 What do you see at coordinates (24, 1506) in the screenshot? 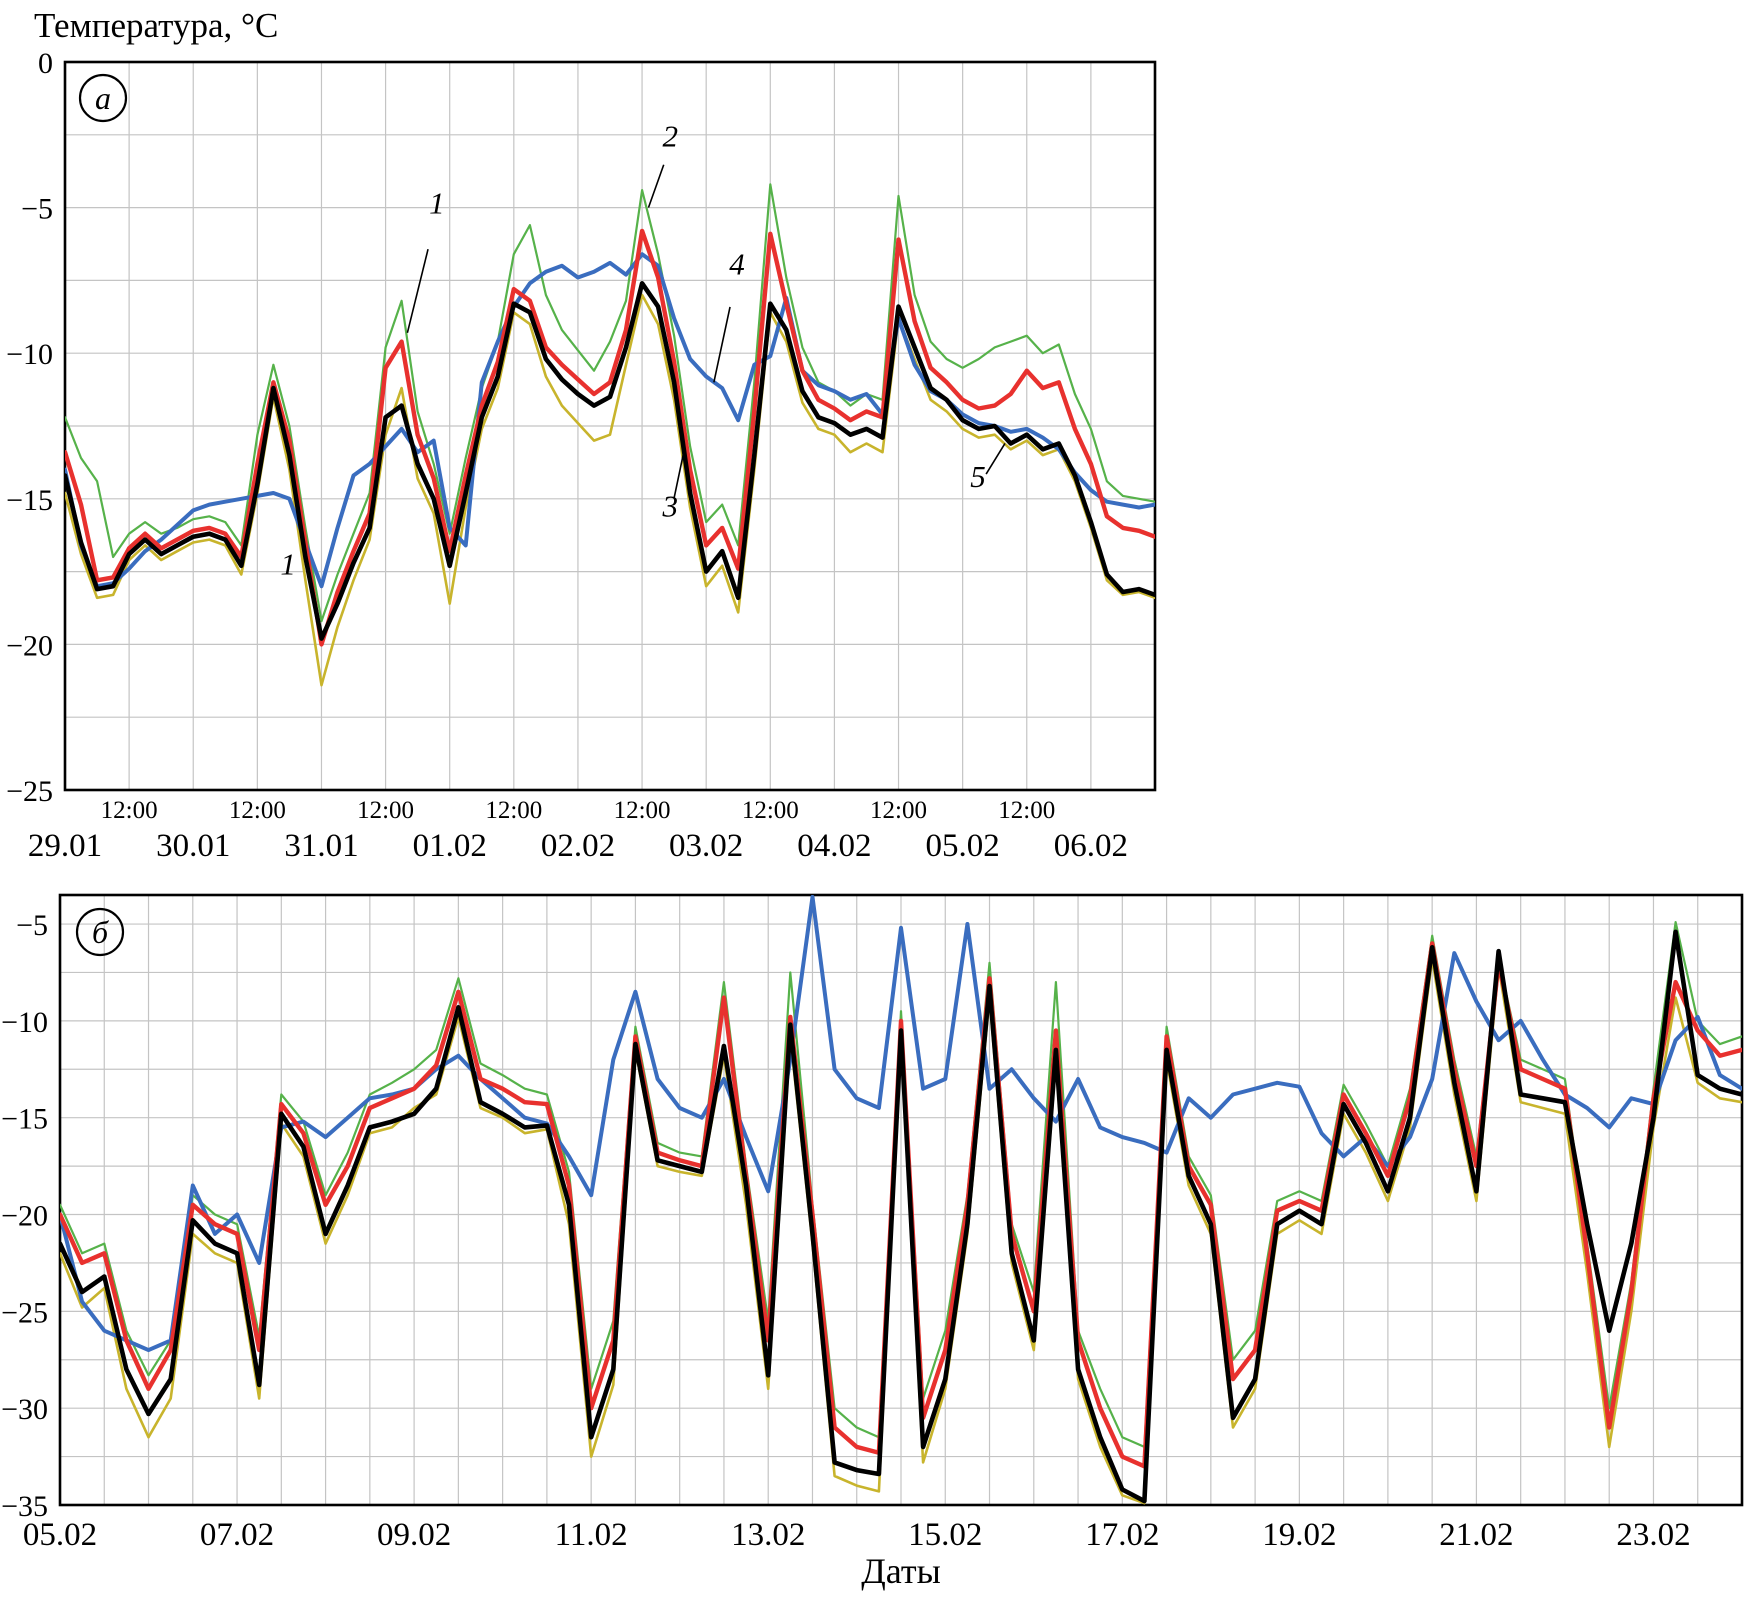
I see `y-tick-label: −35` at bounding box center [24, 1506].